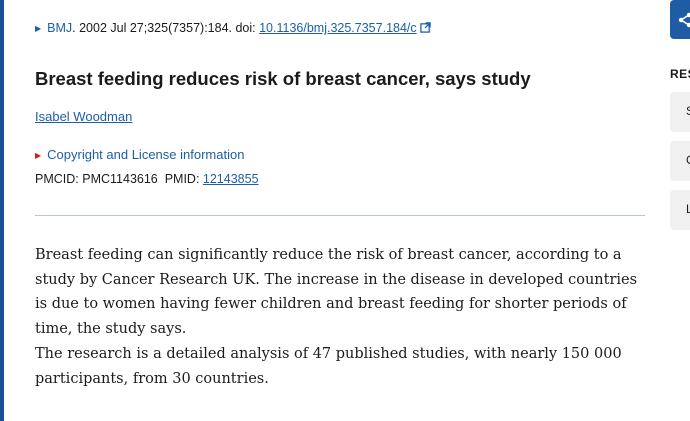 The height and width of the screenshot is (421, 690). What do you see at coordinates (59, 179) in the screenshot?
I see `pmcid-label: PMCID:` at bounding box center [59, 179].